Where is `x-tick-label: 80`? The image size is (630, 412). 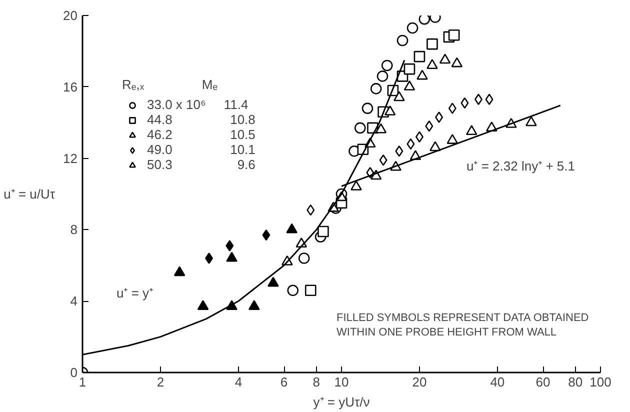 x-tick-label: 80 is located at coordinates (575, 382).